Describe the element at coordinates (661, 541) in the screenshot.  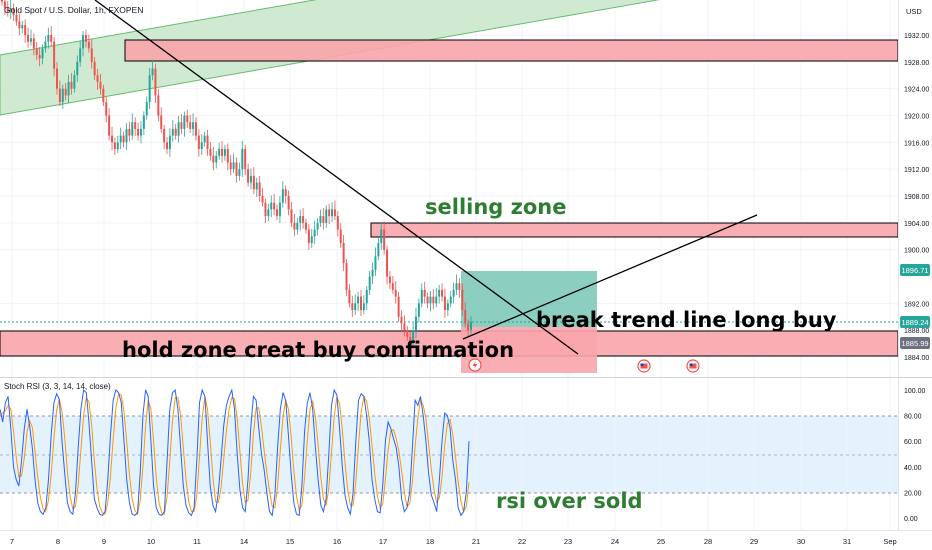
I see `time-tick-label: 25` at that location.